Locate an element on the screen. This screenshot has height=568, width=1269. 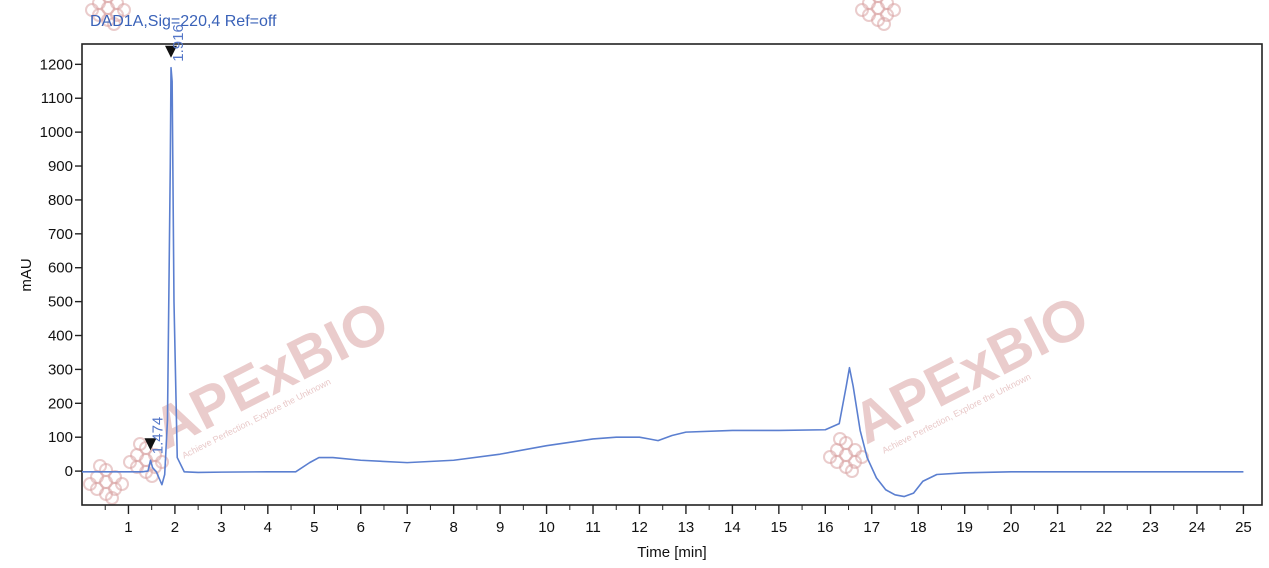
x-tick-label: 22 is located at coordinates (1104, 527).